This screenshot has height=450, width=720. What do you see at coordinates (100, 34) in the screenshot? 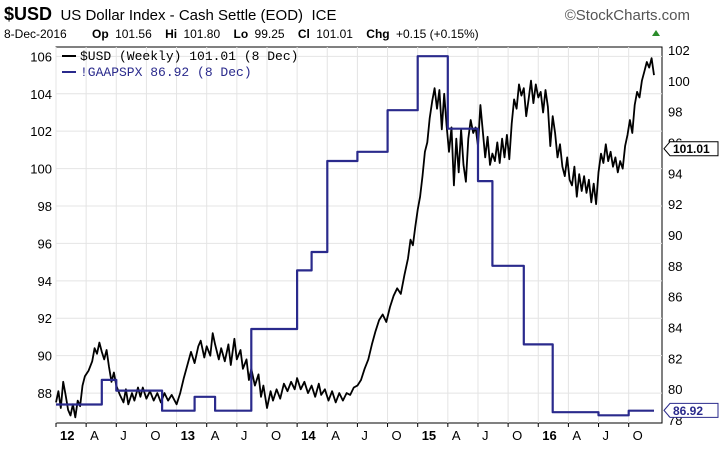
I see `op-label: Op` at bounding box center [100, 34].